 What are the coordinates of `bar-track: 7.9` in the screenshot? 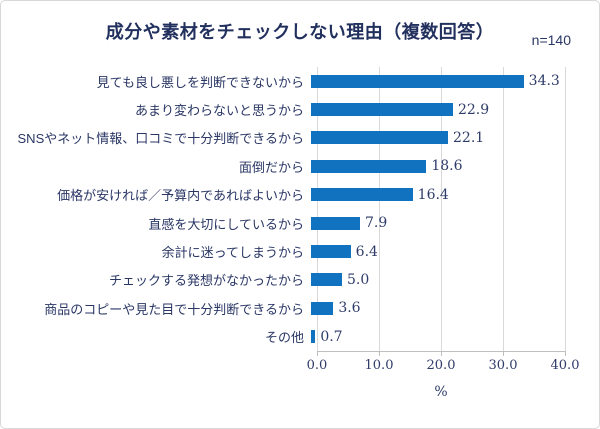 It's located at (435, 223).